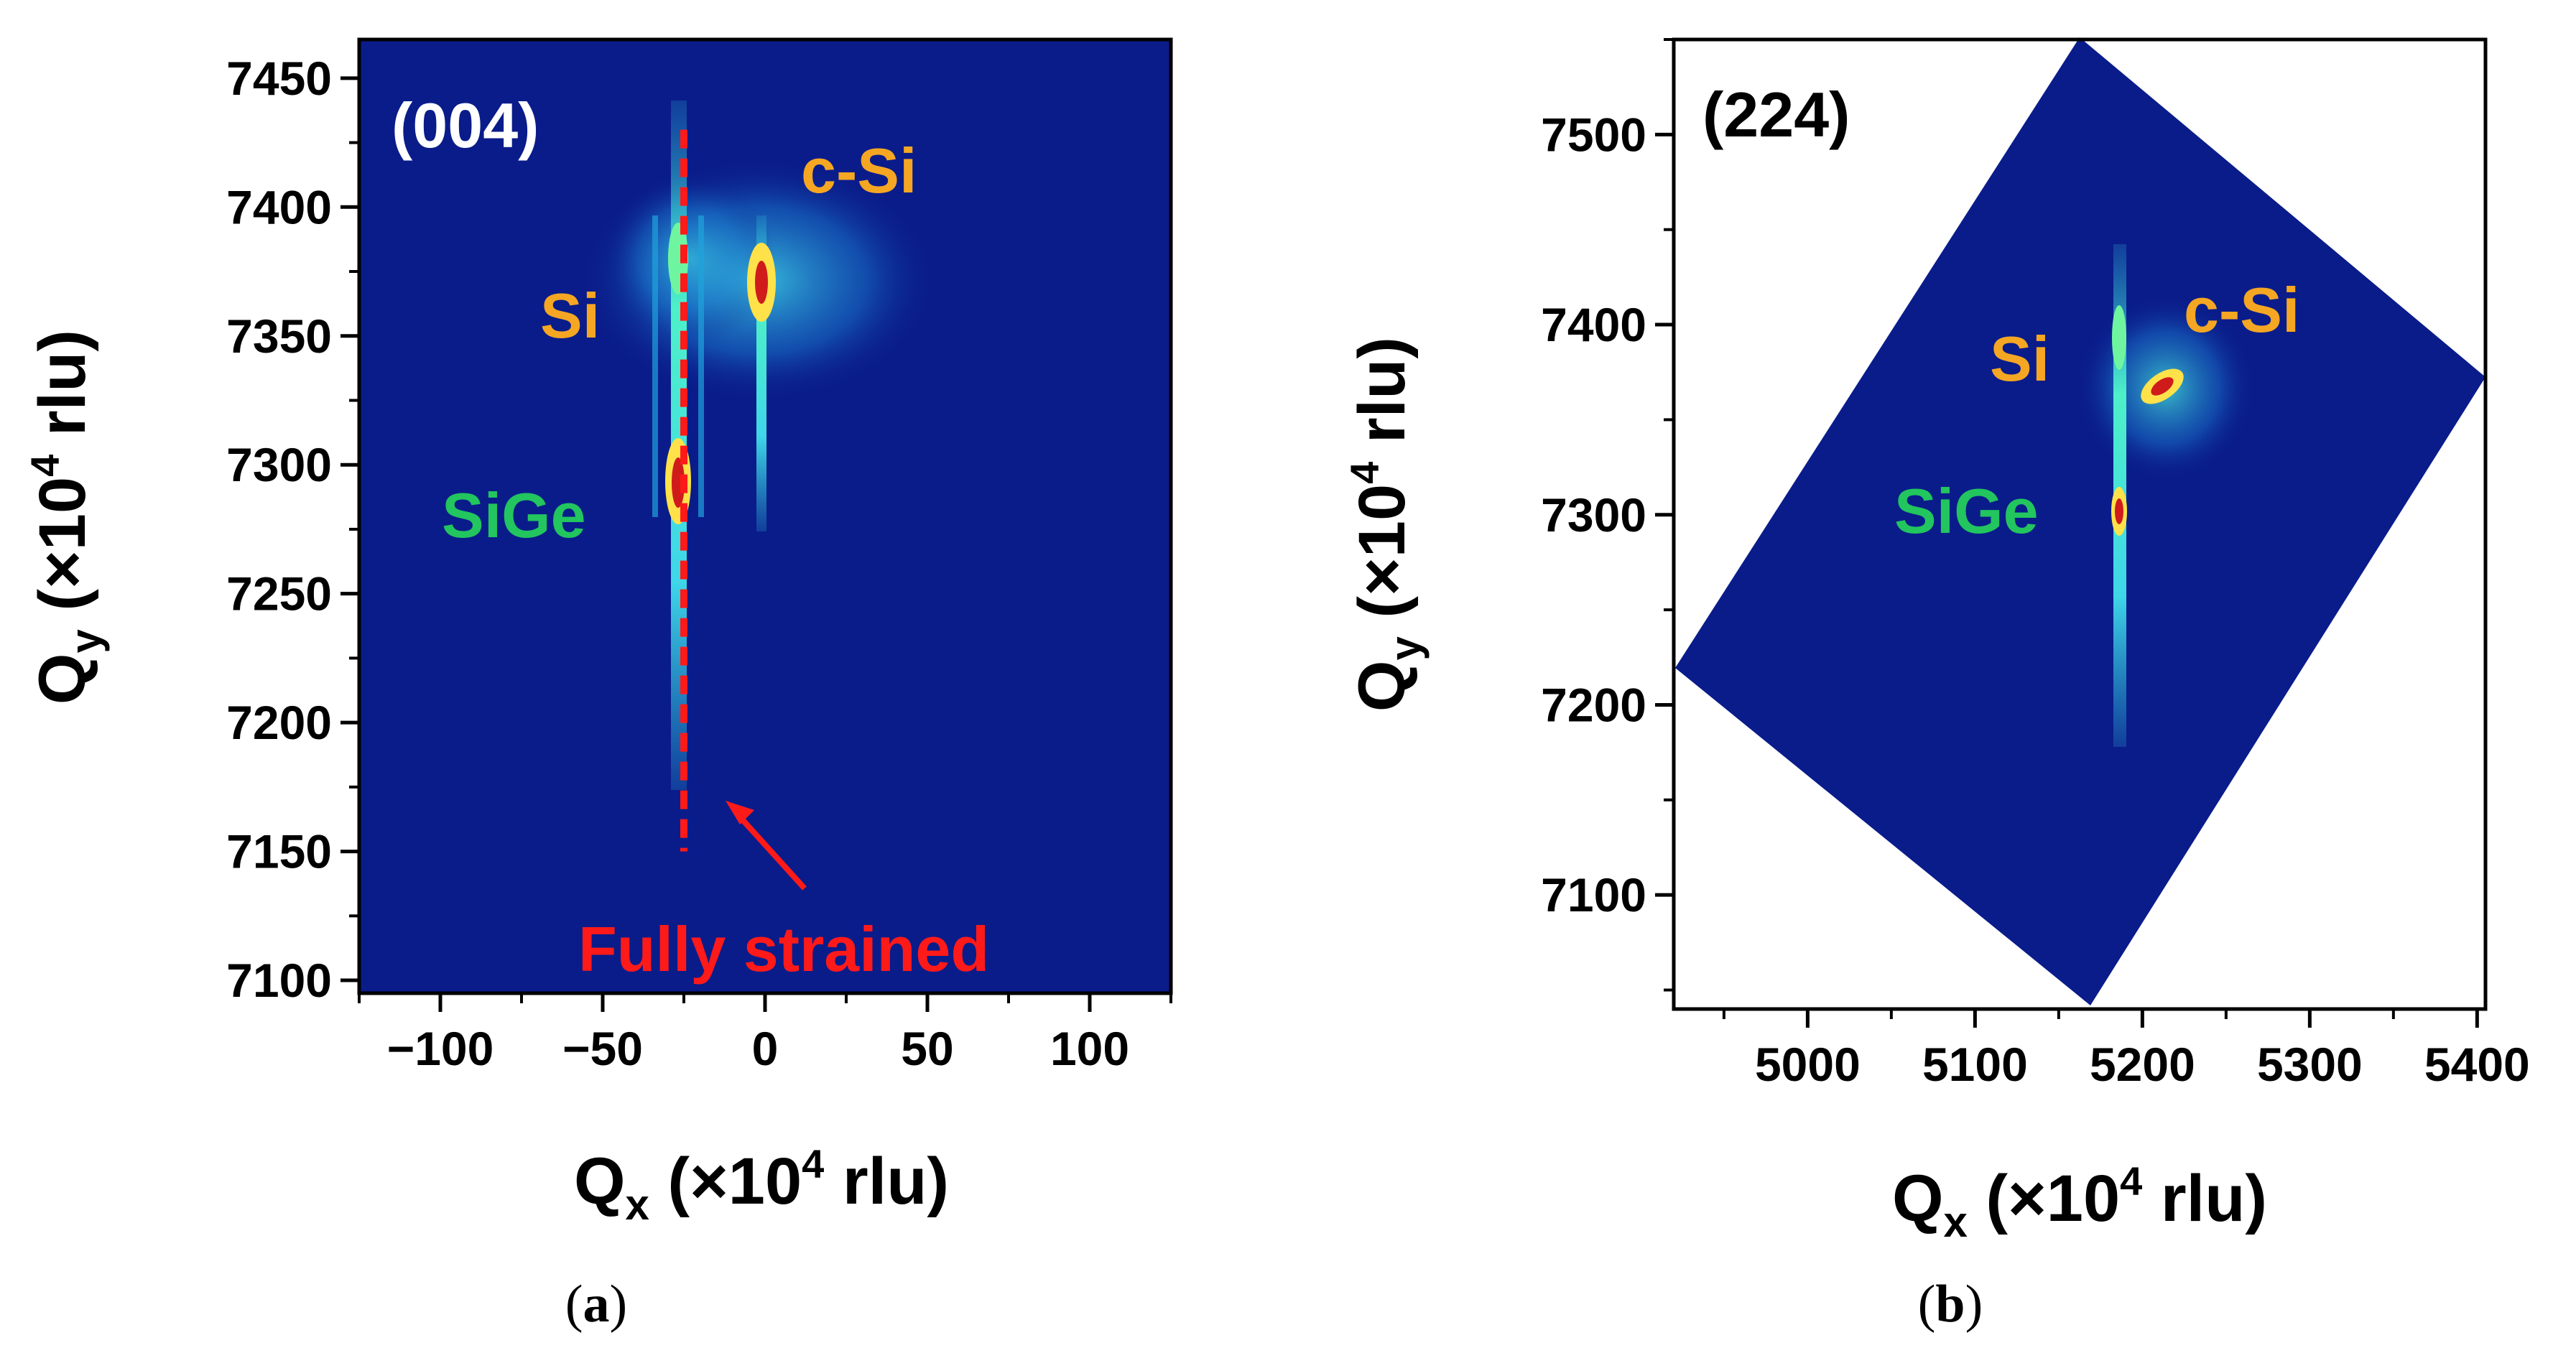 This screenshot has width=2576, height=1348. I want to click on panel-a-y-axis-title: Qy (×104 rlu), so click(66, 517).